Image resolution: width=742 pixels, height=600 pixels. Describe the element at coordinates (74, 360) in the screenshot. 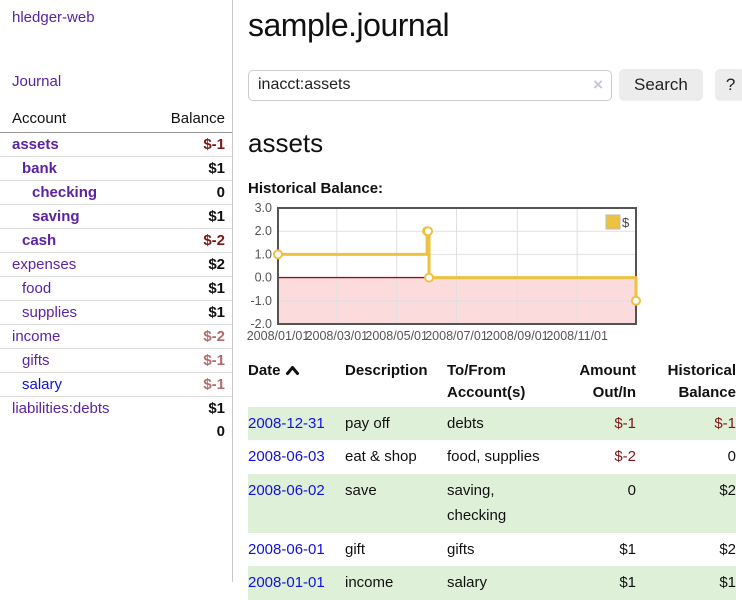

I see `account-name-cell: gifts` at that location.